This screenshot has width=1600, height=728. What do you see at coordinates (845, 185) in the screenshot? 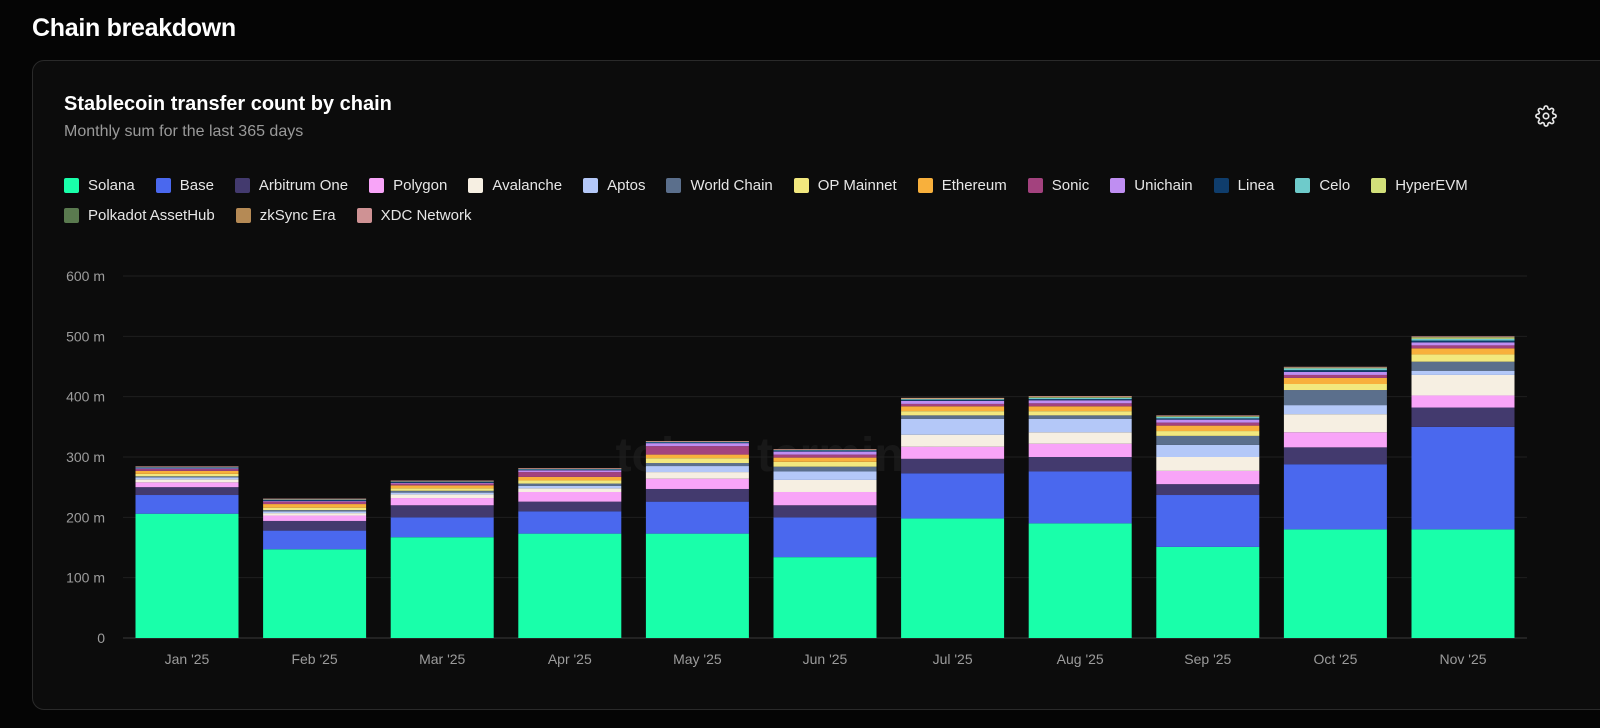
I see `legend-item-op-mainnet: OP Mainnet` at bounding box center [845, 185].